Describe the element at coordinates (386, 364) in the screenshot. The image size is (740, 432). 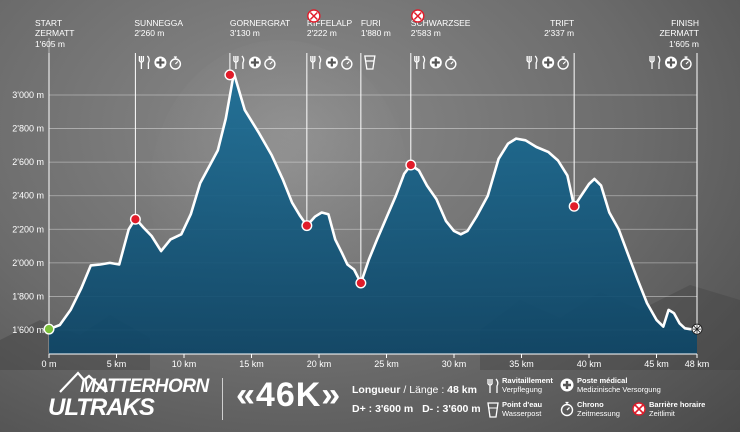
I see `x-tick-label: 25 km` at that location.